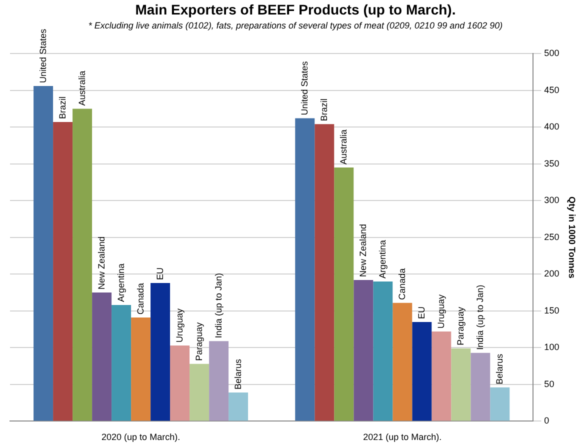 This screenshot has width=587, height=446. What do you see at coordinates (295, 9) in the screenshot?
I see `chart-title: Main Exporters of BEEF Products (up to March).` at bounding box center [295, 9].